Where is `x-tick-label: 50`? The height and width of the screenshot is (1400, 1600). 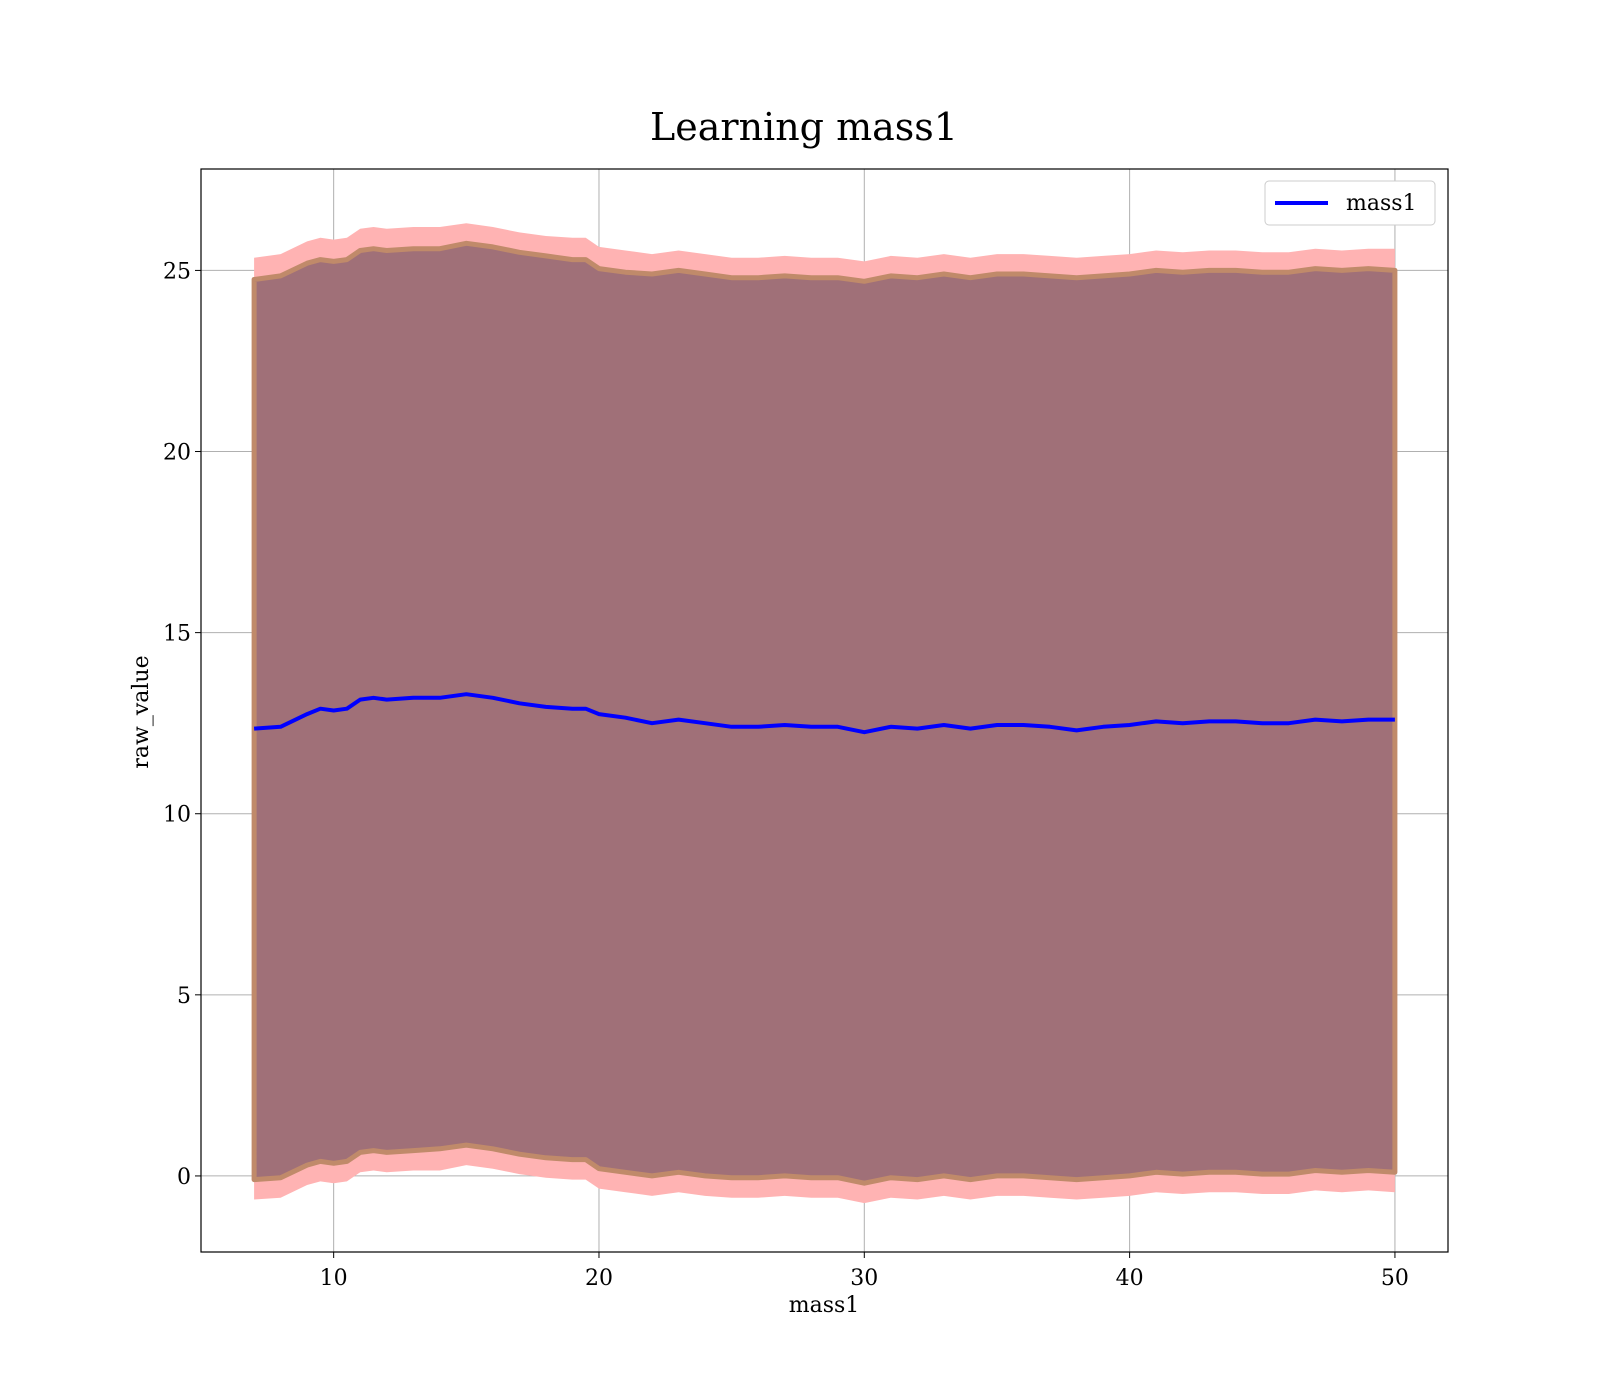
x-tick-label: 50 is located at coordinates (1395, 1278).